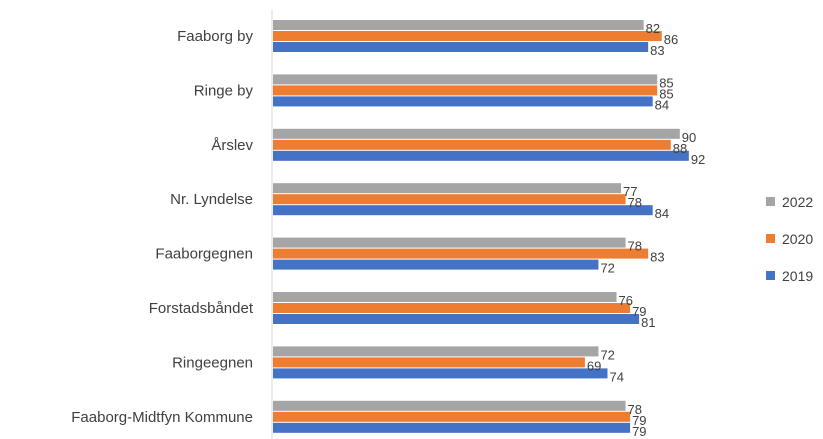  I want to click on data-label-forstadsbåndet-2019: 81, so click(648, 322).